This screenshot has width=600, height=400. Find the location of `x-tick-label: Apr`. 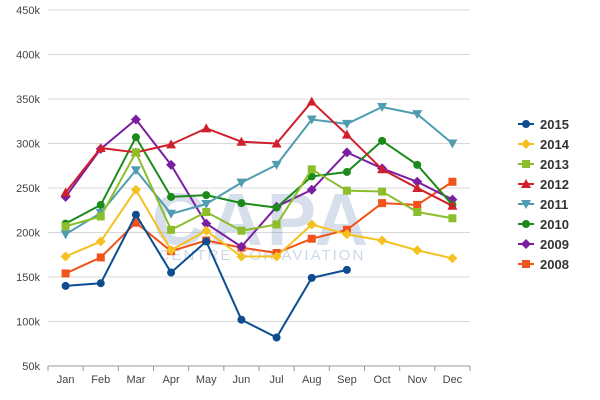

x-tick-label: Apr is located at coordinates (171, 380).